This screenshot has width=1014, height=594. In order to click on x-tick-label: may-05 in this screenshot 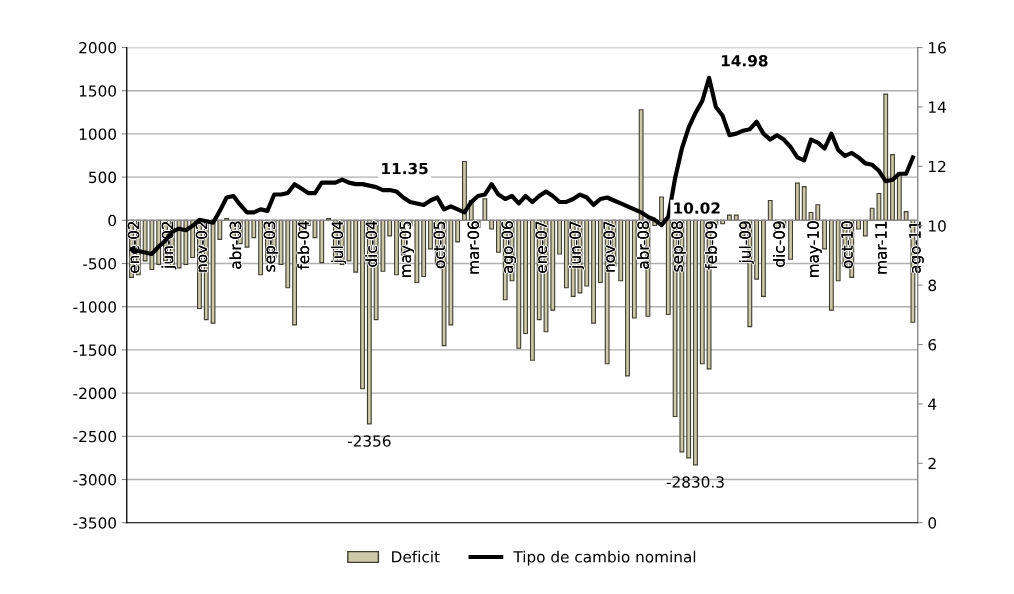, I will do `click(407, 249)`.